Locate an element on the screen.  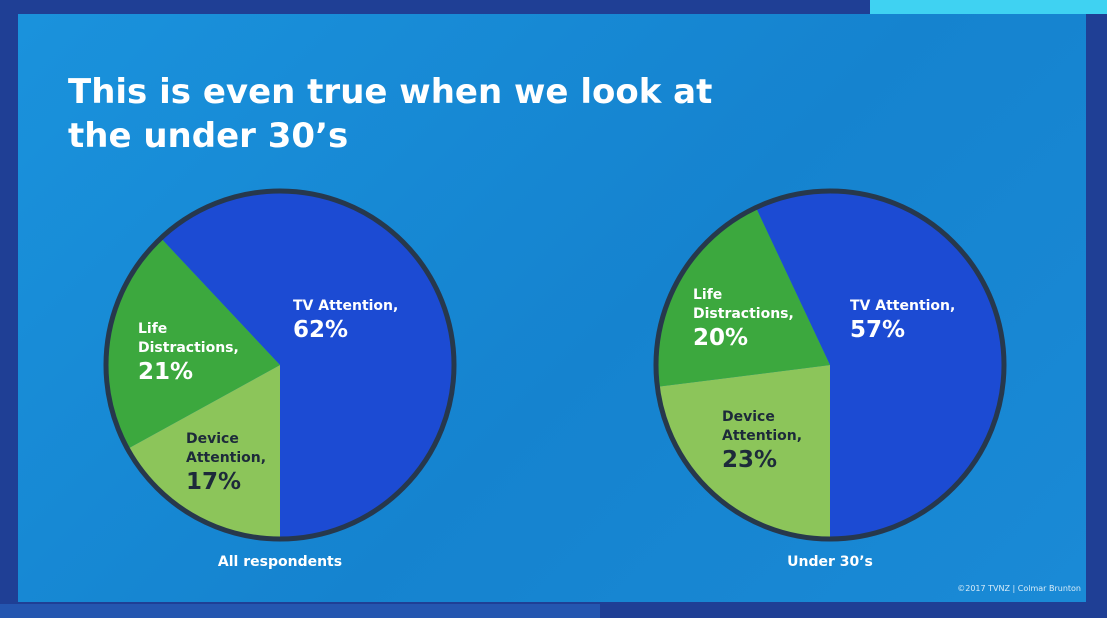
value-label: 21% is located at coordinates (166, 372).